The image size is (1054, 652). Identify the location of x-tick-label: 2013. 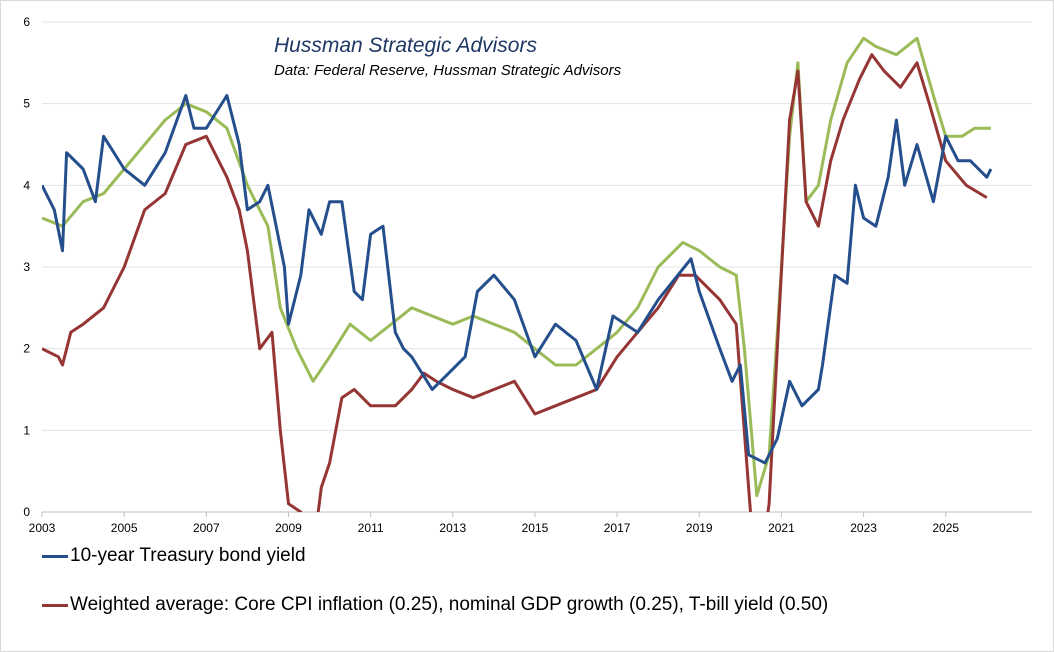
(452, 528).